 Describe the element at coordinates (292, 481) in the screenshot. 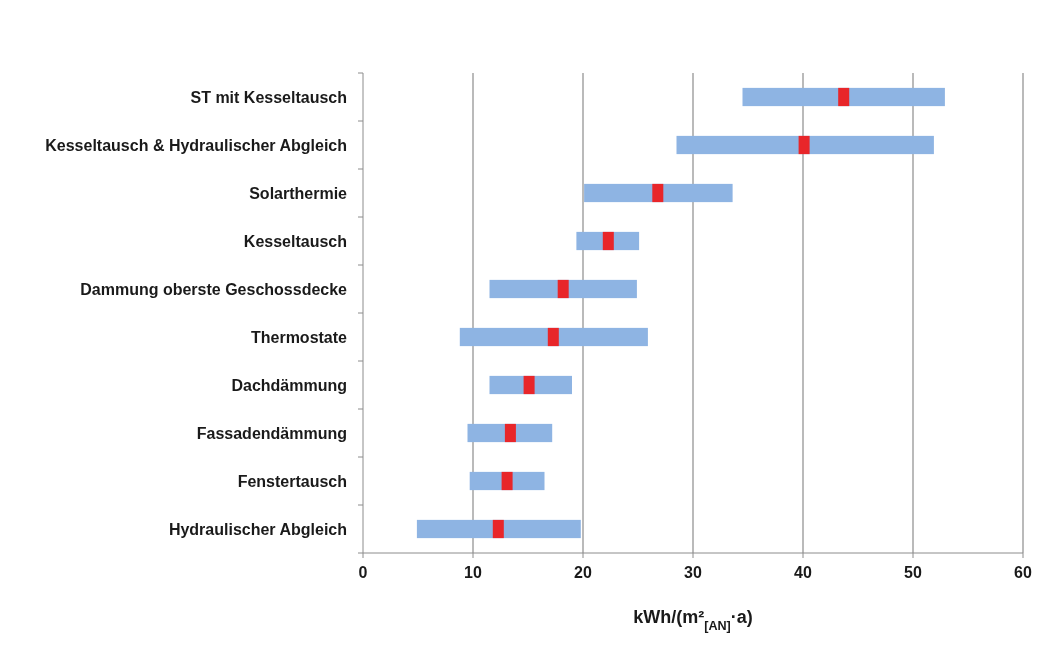

I see `y-tick-label: Fenstertausch` at that location.